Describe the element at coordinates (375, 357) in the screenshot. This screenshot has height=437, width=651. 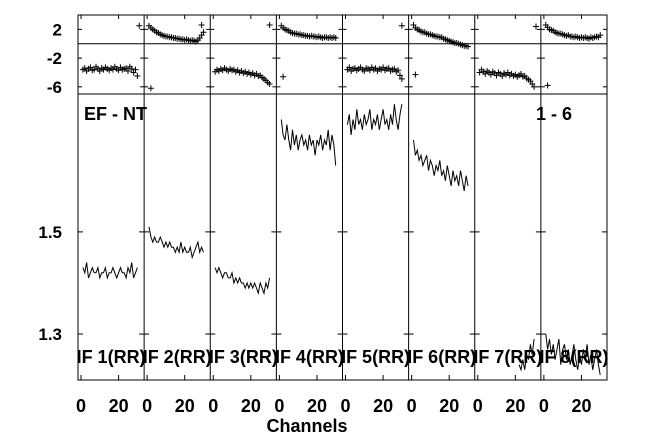
I see `series-label: IF 5(RR)` at that location.